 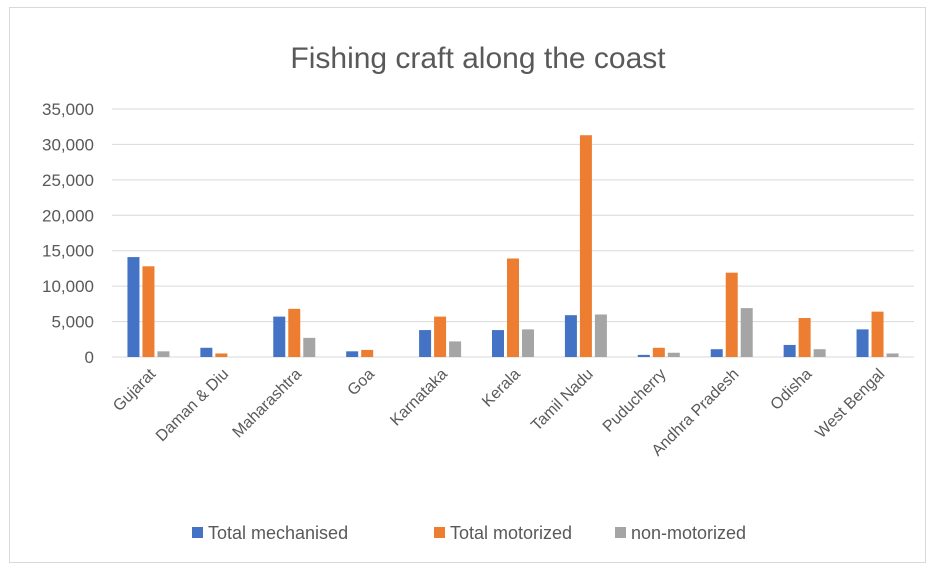 What do you see at coordinates (419, 398) in the screenshot?
I see `x-tick-label: Karnataka` at bounding box center [419, 398].